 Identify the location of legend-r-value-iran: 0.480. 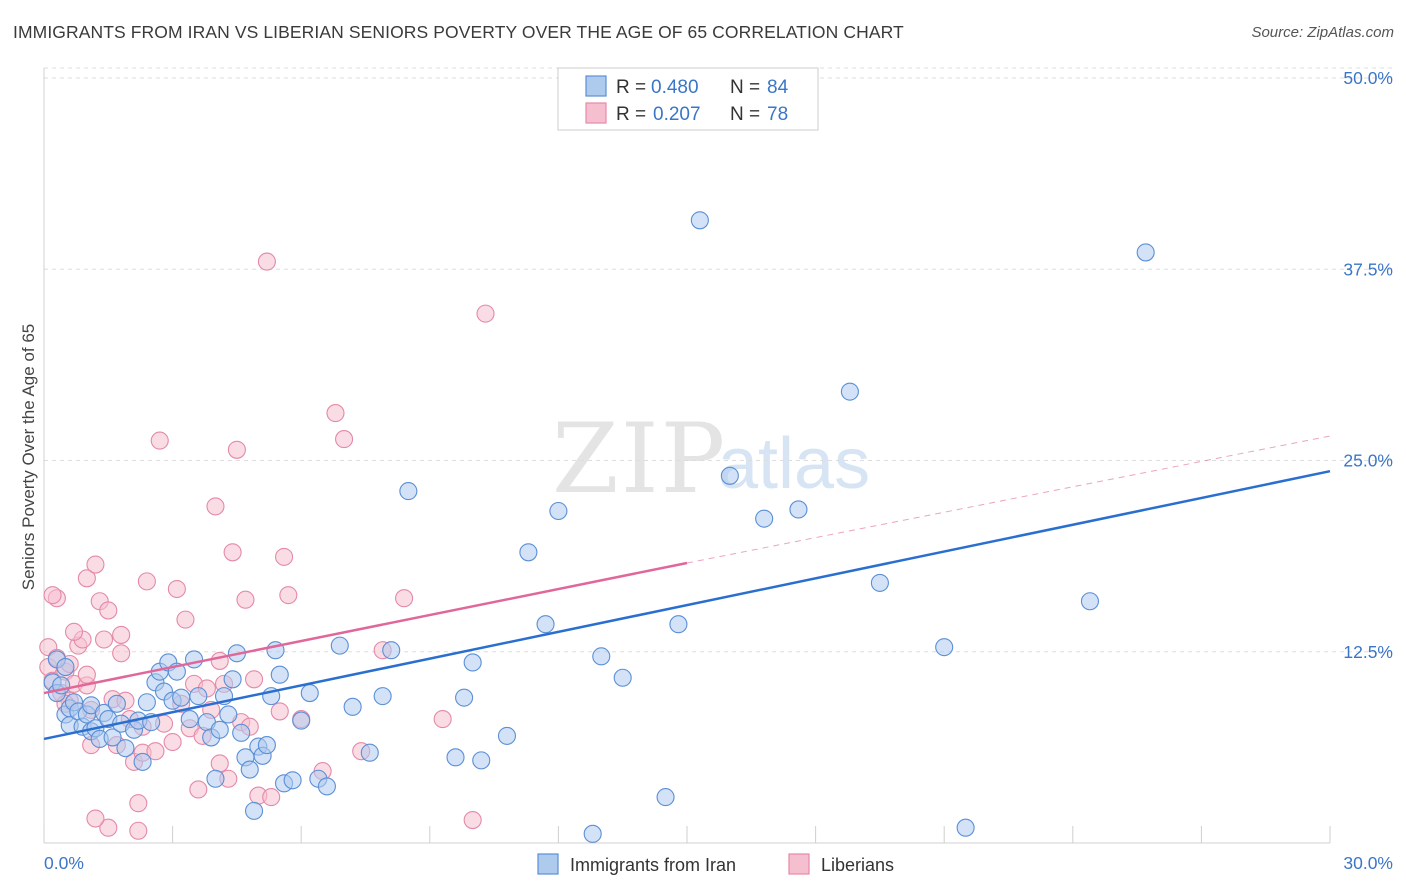
(675, 87).